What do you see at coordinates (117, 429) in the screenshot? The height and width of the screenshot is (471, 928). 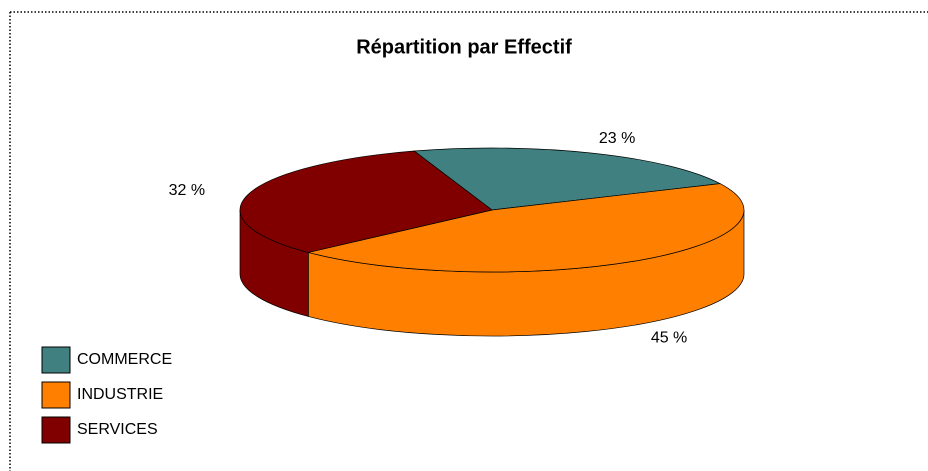 I see `legend-label: SERVICES` at bounding box center [117, 429].